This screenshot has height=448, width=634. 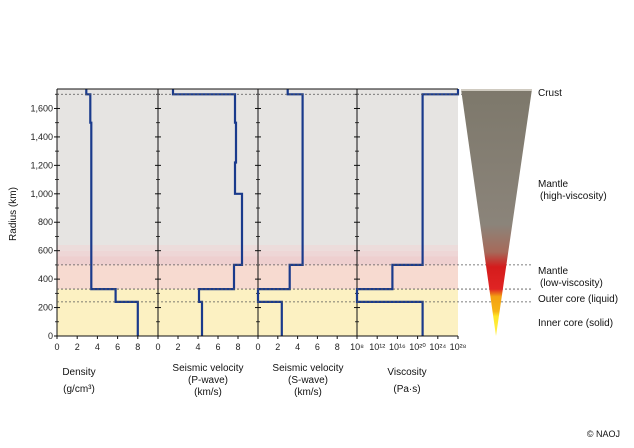 What do you see at coordinates (573, 196) in the screenshot?
I see `layer-sublabel-mantle-high: (high-viscosity)` at bounding box center [573, 196].